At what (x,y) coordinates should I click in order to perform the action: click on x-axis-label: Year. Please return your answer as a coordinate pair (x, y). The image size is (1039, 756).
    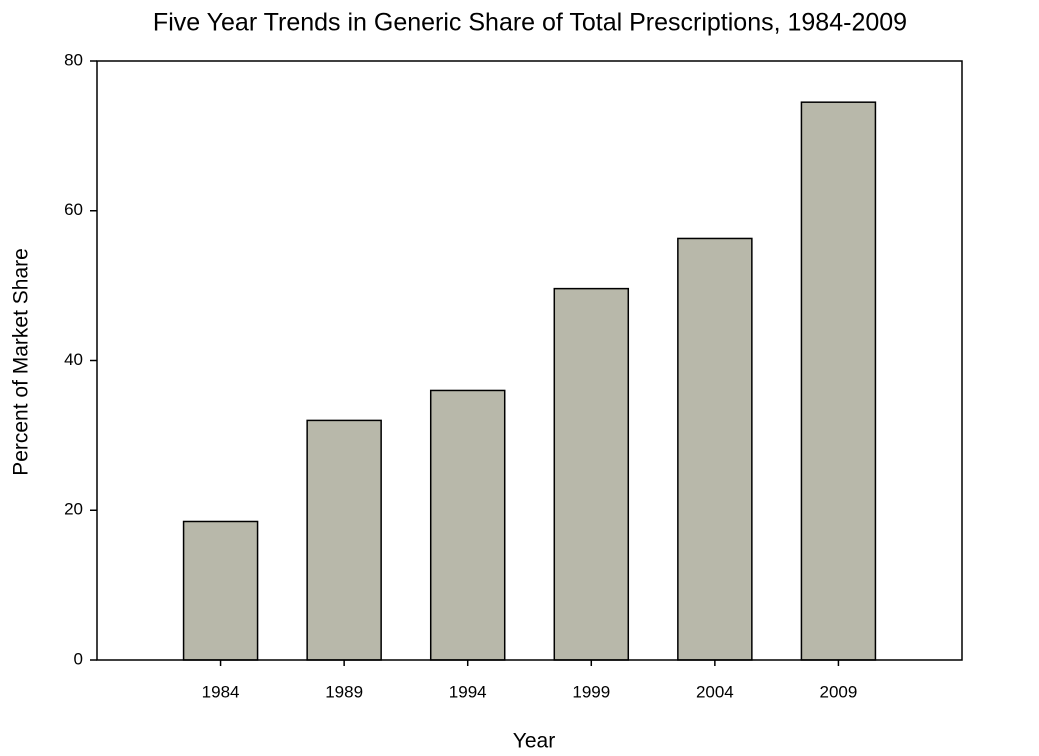
    Looking at the image, I should click on (534, 741).